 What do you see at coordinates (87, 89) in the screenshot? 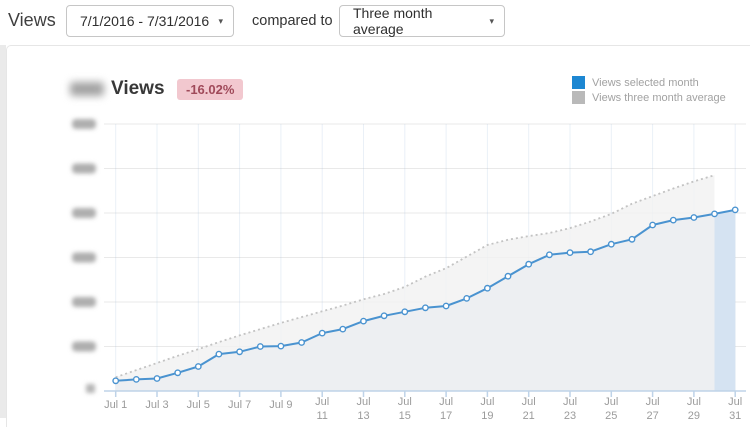
I see `redacted-total-value` at bounding box center [87, 89].